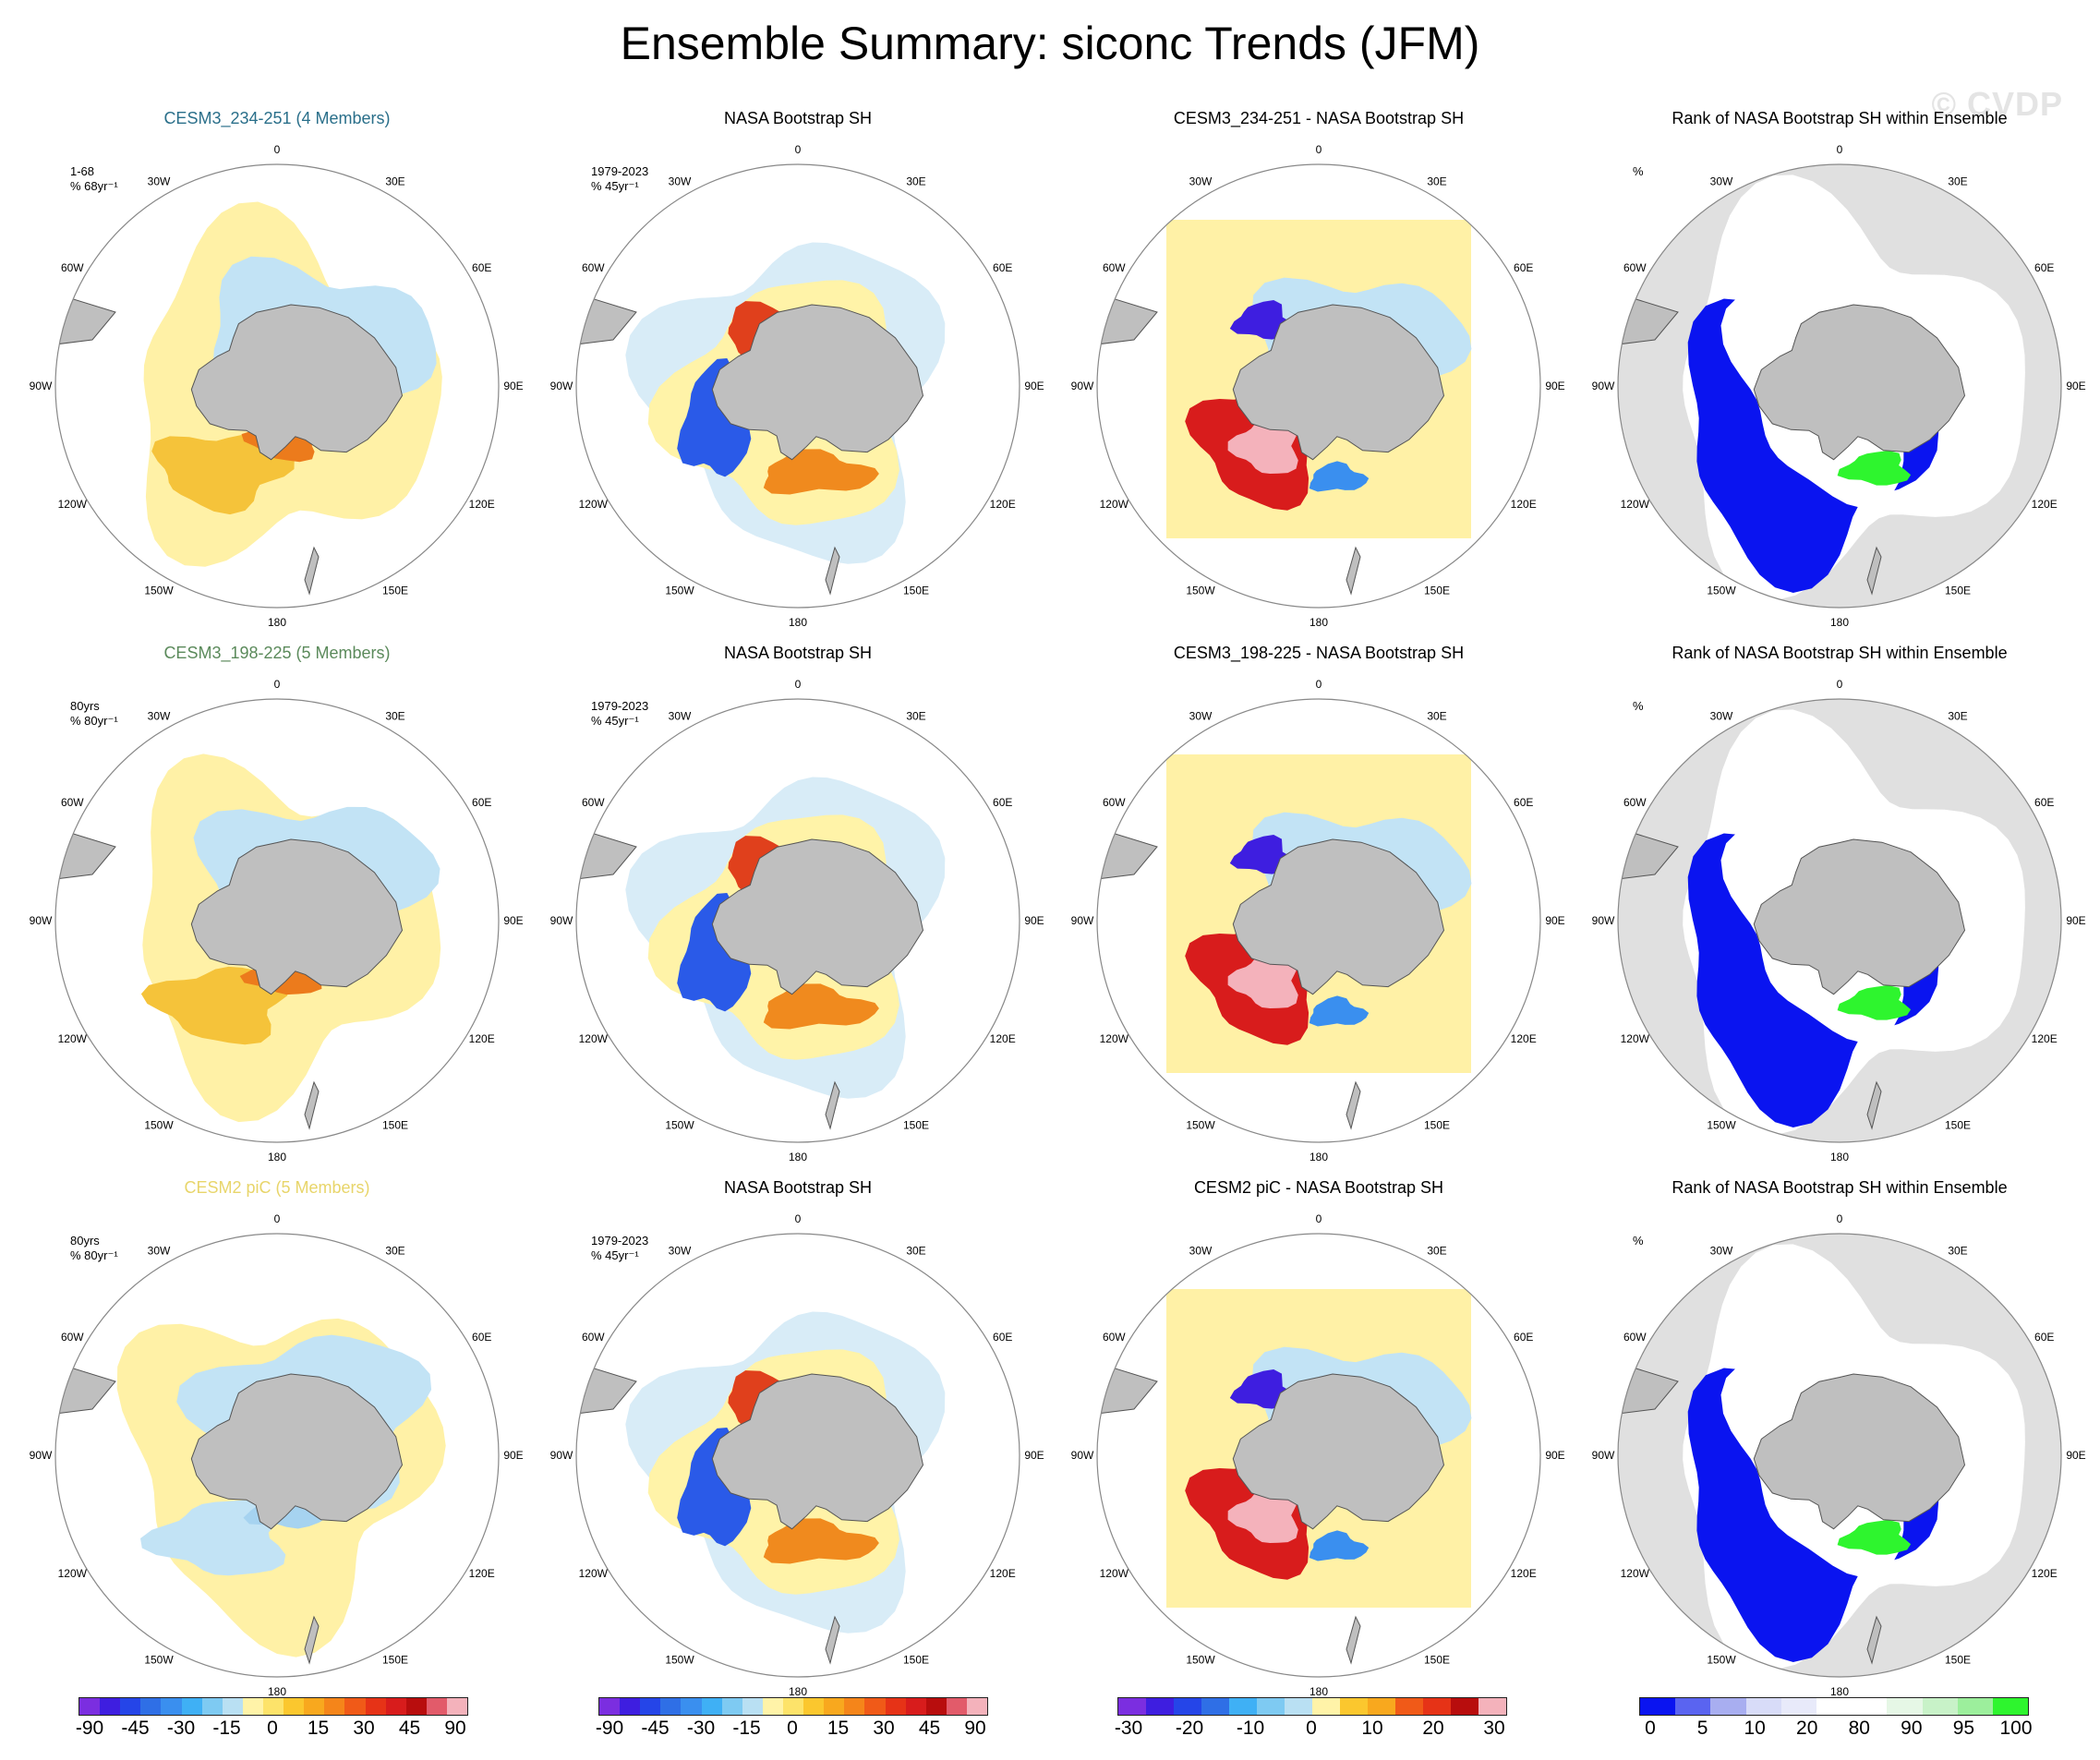 The image size is (2100, 1760). What do you see at coordinates (1859, 1729) in the screenshot?
I see `colorbar-tick-label: 80` at bounding box center [1859, 1729].